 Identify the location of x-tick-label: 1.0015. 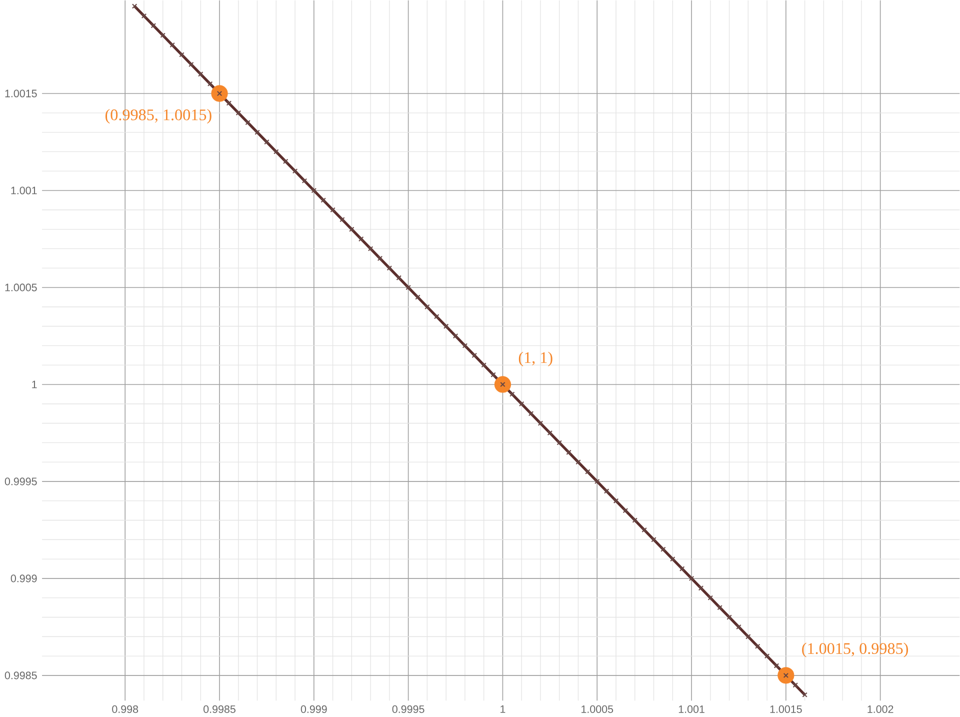
(786, 709).